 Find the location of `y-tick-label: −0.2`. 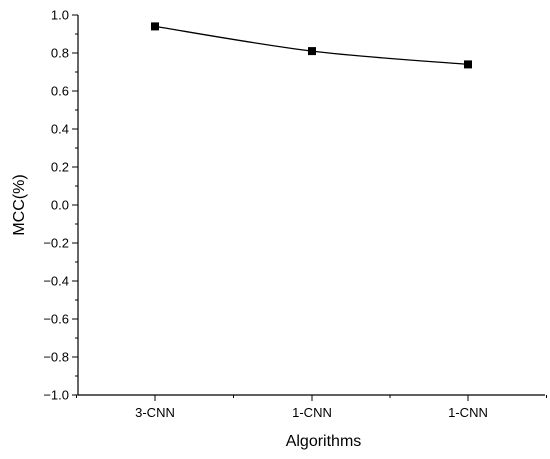

y-tick-label: −0.2 is located at coordinates (56, 243).